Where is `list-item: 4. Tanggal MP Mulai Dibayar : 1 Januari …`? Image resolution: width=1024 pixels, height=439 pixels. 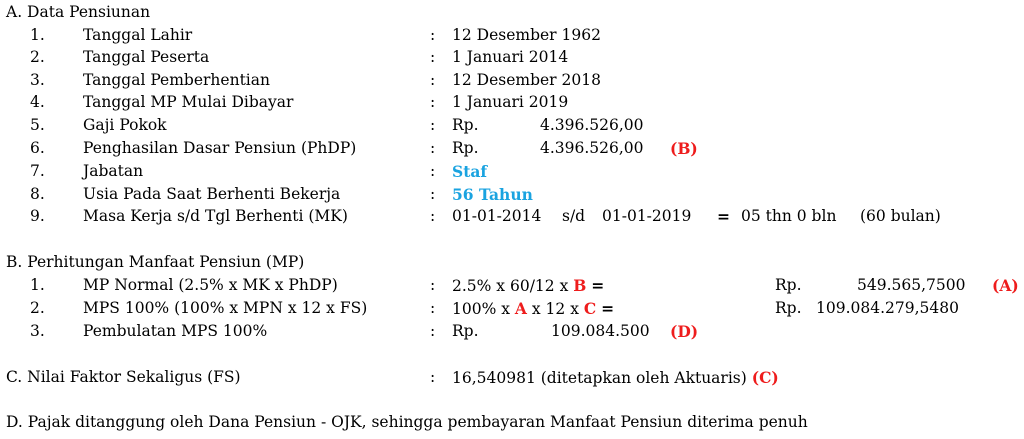 list-item: 4. Tanggal MP Mulai Dibayar : 1 Januari … is located at coordinates (512, 102).